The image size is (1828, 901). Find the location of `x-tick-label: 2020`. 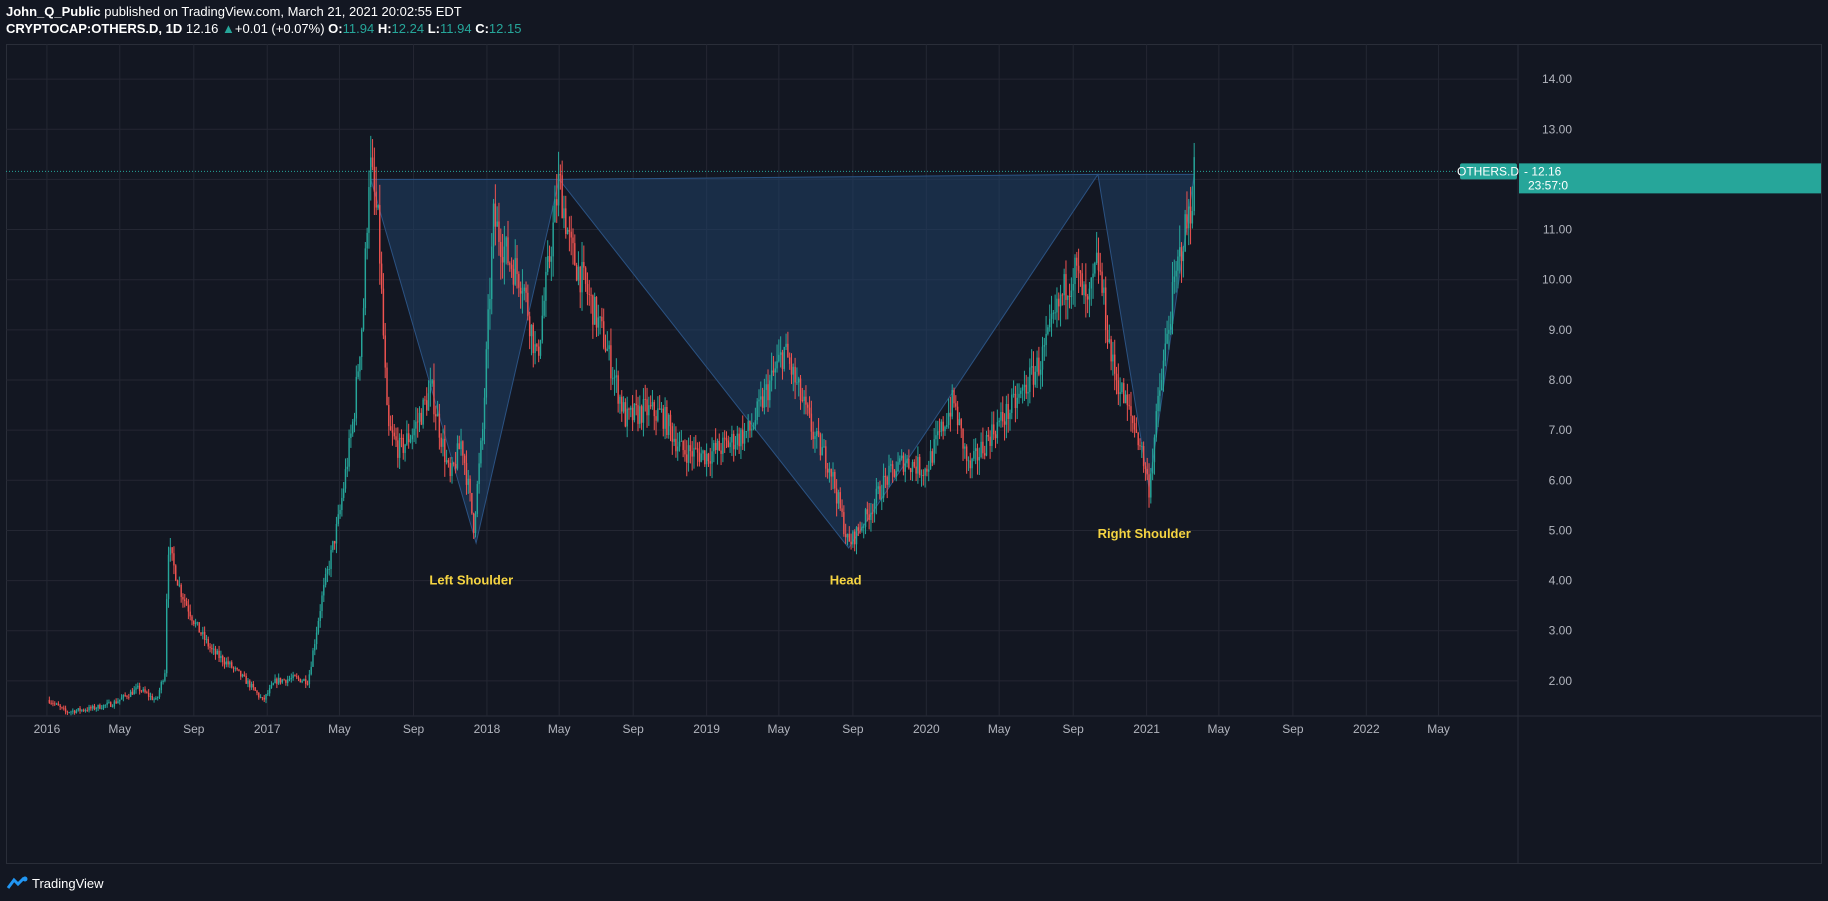

x-tick-label: 2020 is located at coordinates (926, 729).